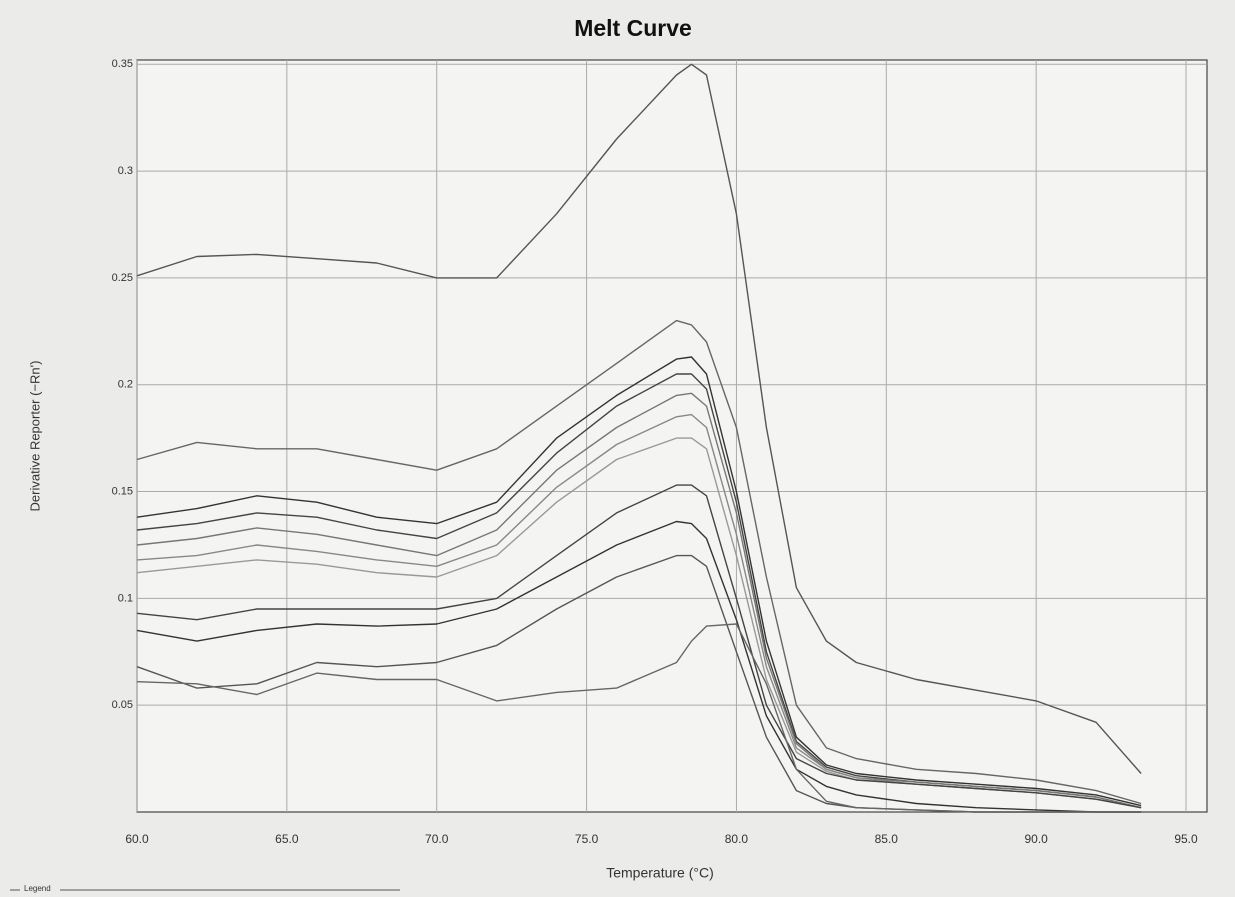 Image resolution: width=1235 pixels, height=897 pixels. I want to click on chart-title: Melt Curve, so click(633, 28).